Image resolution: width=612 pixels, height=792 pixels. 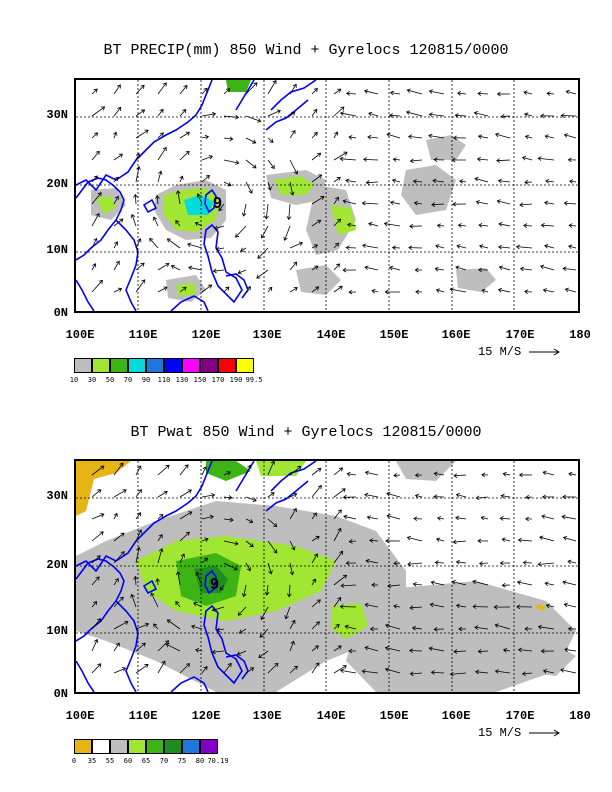 What do you see at coordinates (80, 335) in the screenshot?
I see `panel1-lon-label: 100E` at bounding box center [80, 335].